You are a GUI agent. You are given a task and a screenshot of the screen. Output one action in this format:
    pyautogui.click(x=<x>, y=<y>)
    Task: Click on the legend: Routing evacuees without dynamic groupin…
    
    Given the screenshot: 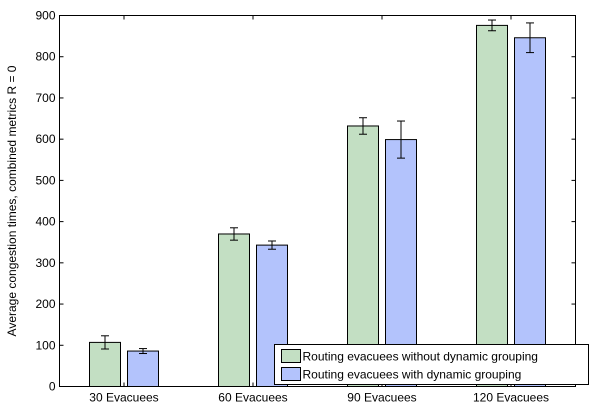 What is the action you would take?
    pyautogui.click(x=431, y=364)
    